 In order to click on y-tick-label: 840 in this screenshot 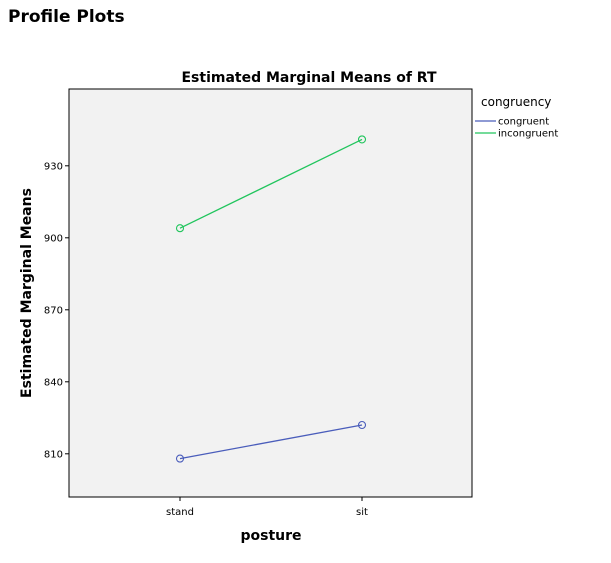, I will do `click(53, 382)`.